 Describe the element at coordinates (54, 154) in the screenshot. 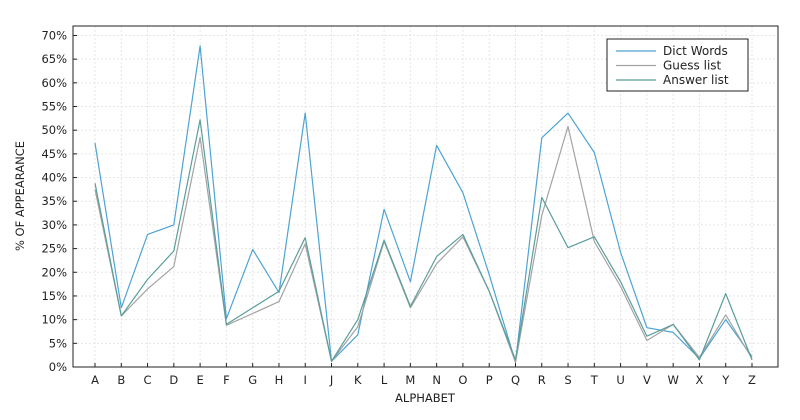

I see `y-tick-label: 45%` at that location.